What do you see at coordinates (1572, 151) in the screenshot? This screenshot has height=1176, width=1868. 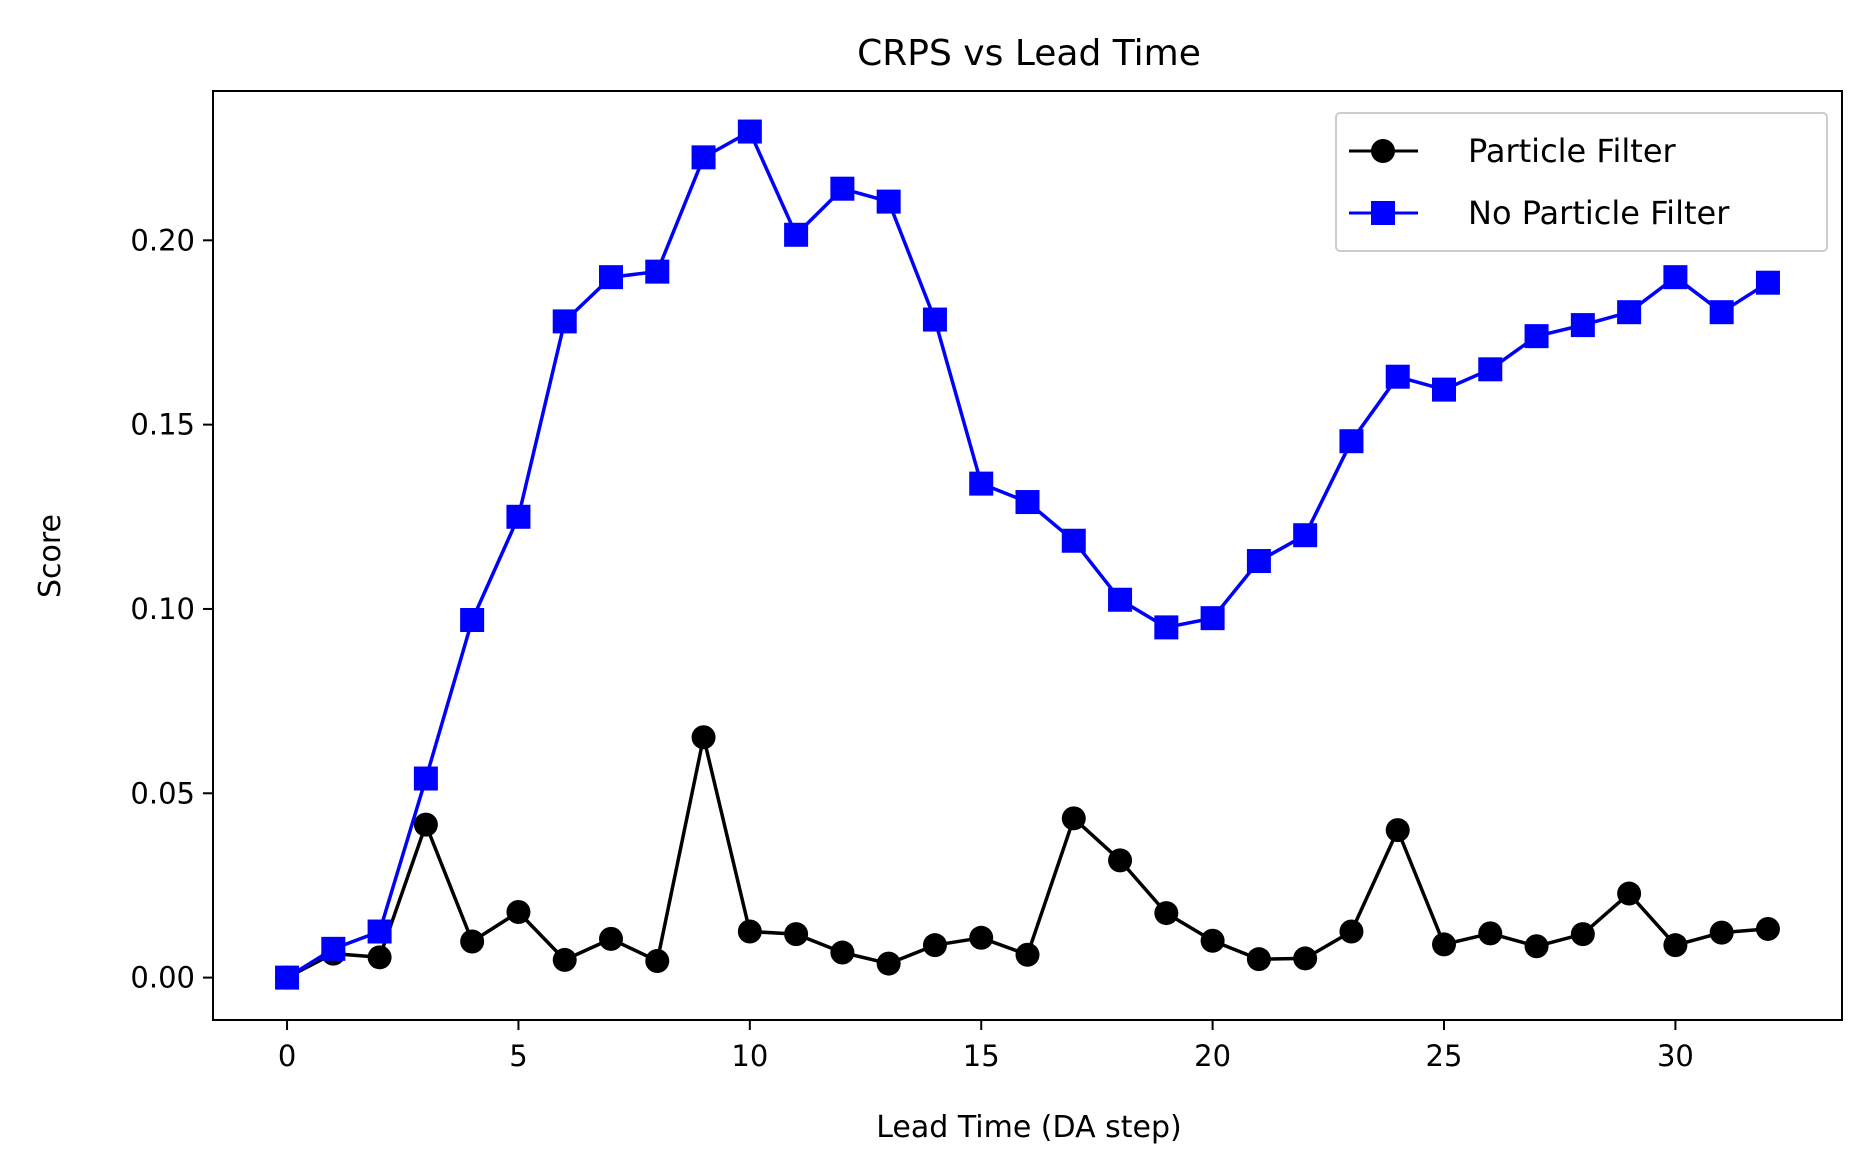 I see `legend-label-particle-filter: Particle Filter` at bounding box center [1572, 151].